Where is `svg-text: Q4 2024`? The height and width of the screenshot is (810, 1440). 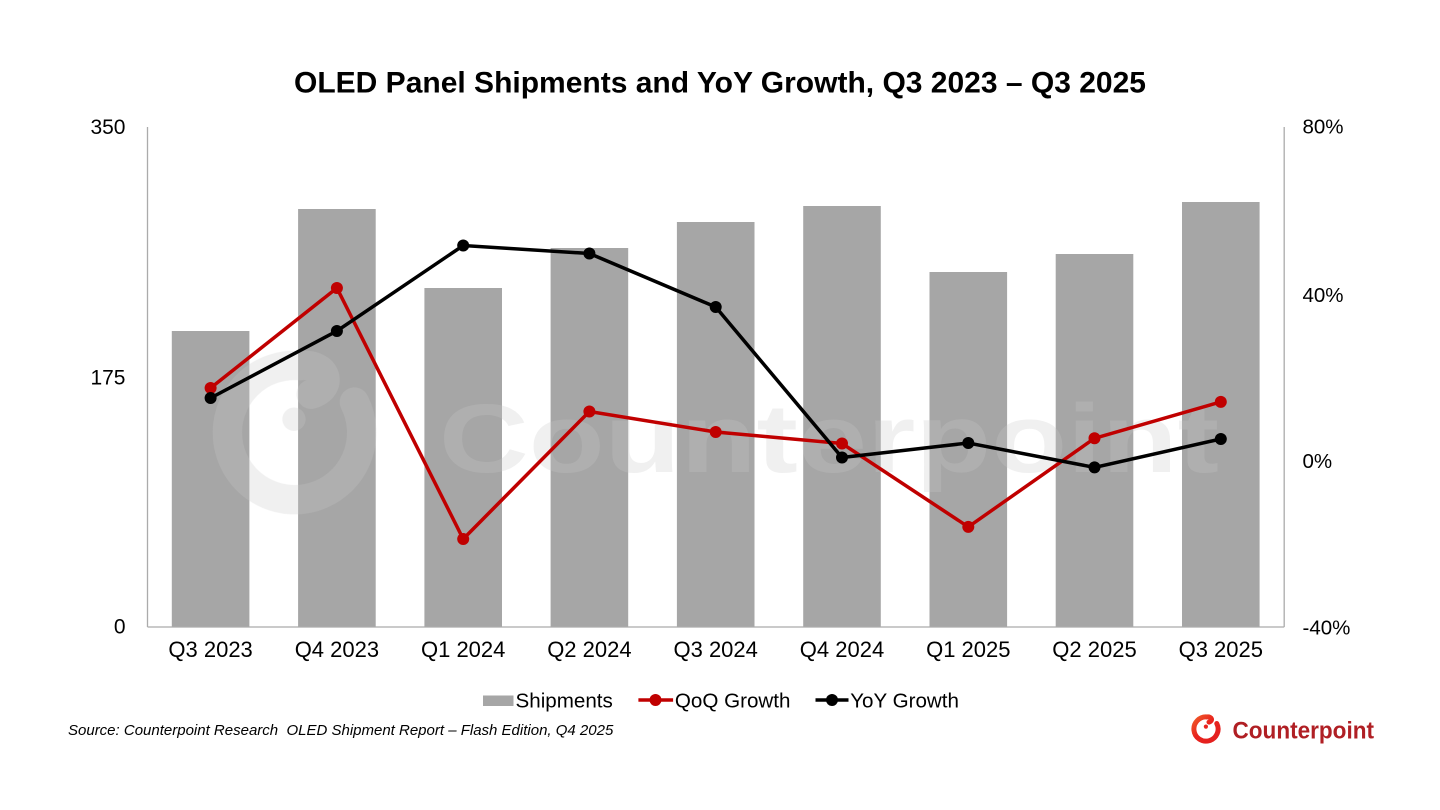 svg-text: Q4 2024 is located at coordinates (842, 649).